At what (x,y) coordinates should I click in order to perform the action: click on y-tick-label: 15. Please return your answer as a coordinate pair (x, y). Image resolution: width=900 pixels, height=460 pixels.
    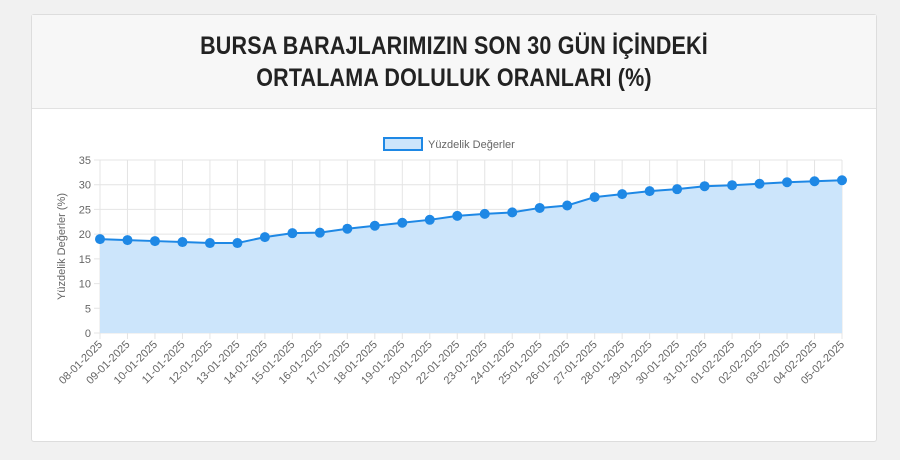
    Looking at the image, I should click on (85, 260).